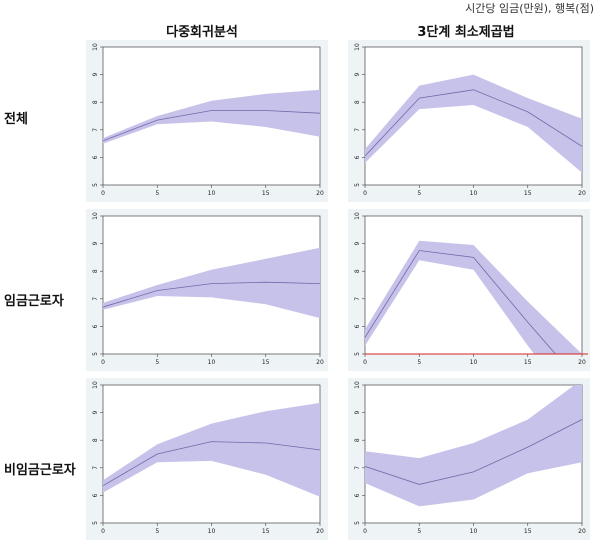  Describe the element at coordinates (466, 32) in the screenshot. I see `column-header-3sls: 3단계 최소제곱법` at that location.